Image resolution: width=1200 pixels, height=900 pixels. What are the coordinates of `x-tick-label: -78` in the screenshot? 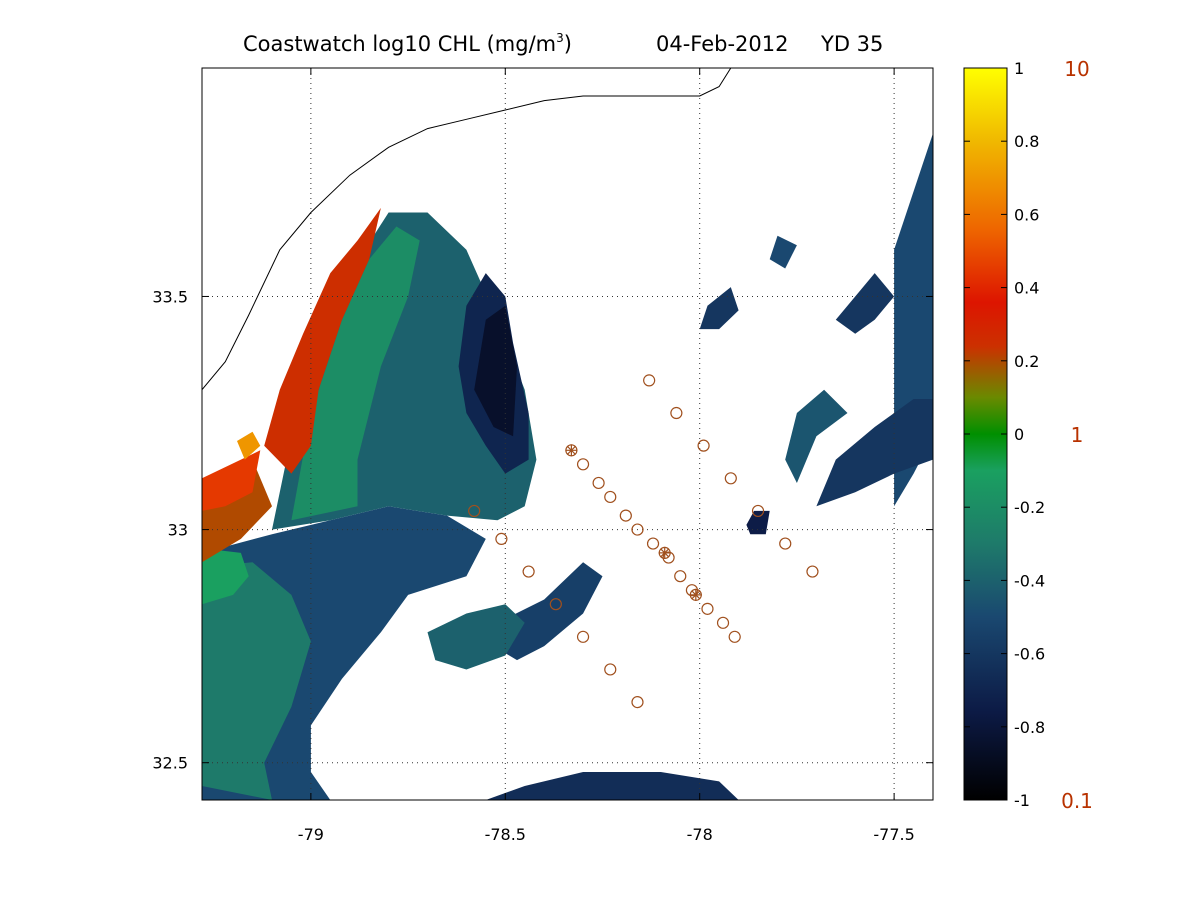 It's located at (700, 834).